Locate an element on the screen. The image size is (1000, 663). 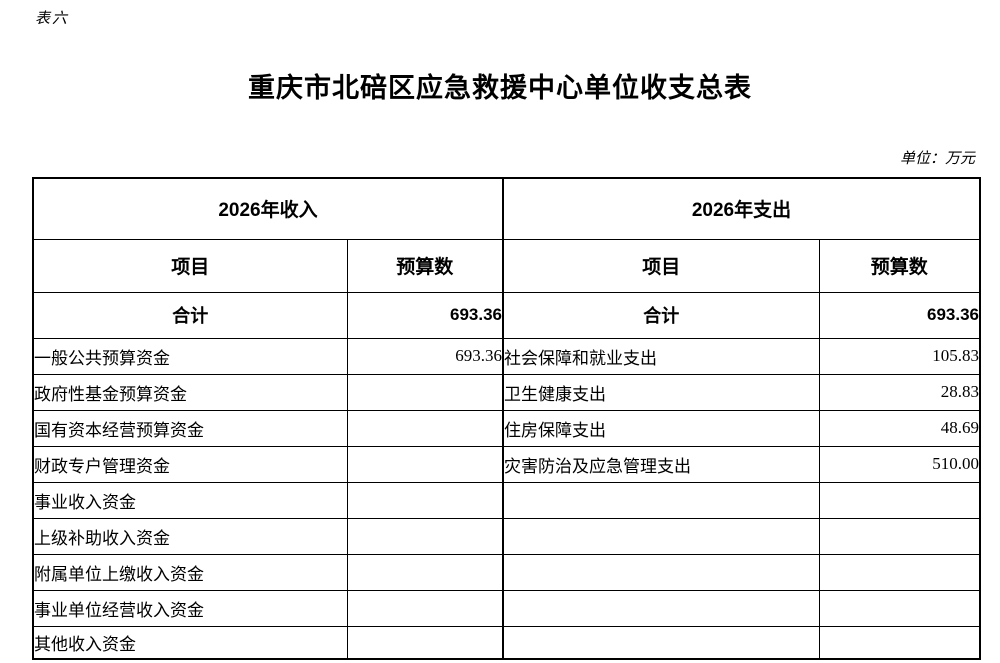
expense-value-cell: 510.00 is located at coordinates (899, 464).